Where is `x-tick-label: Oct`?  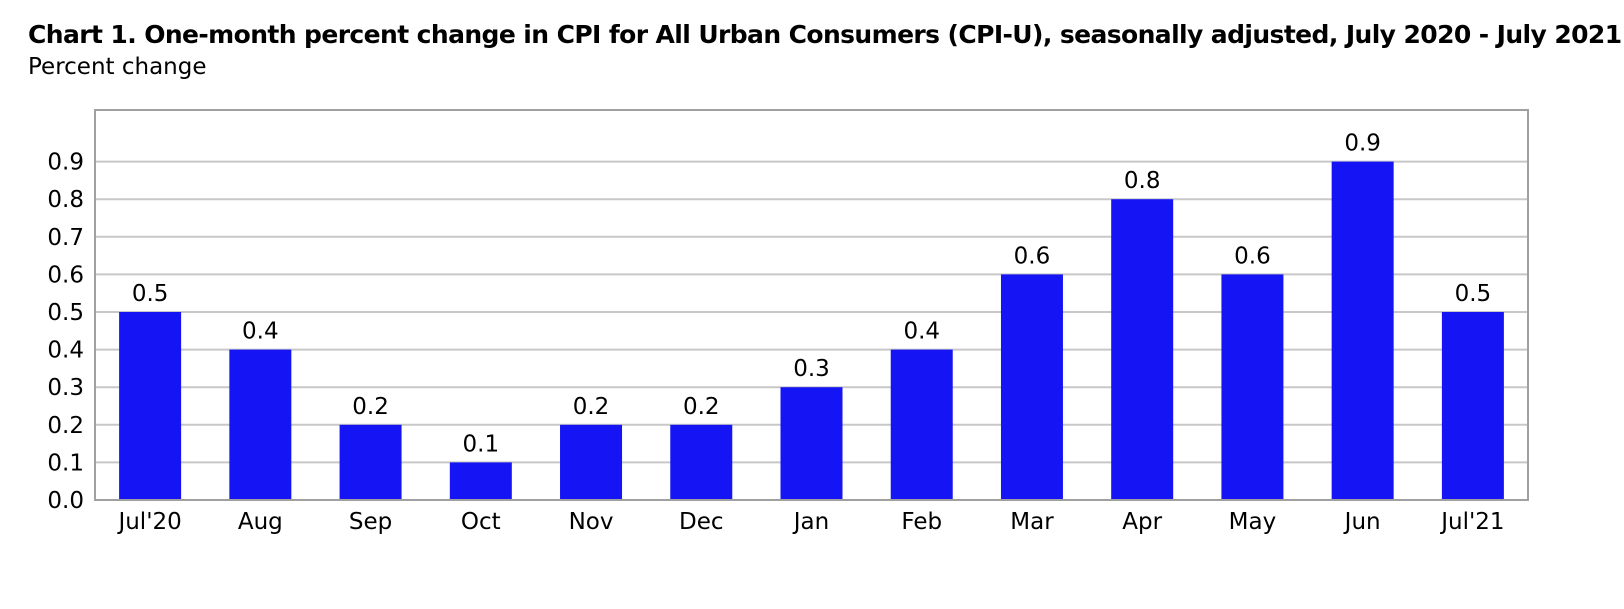 x-tick-label: Oct is located at coordinates (481, 522).